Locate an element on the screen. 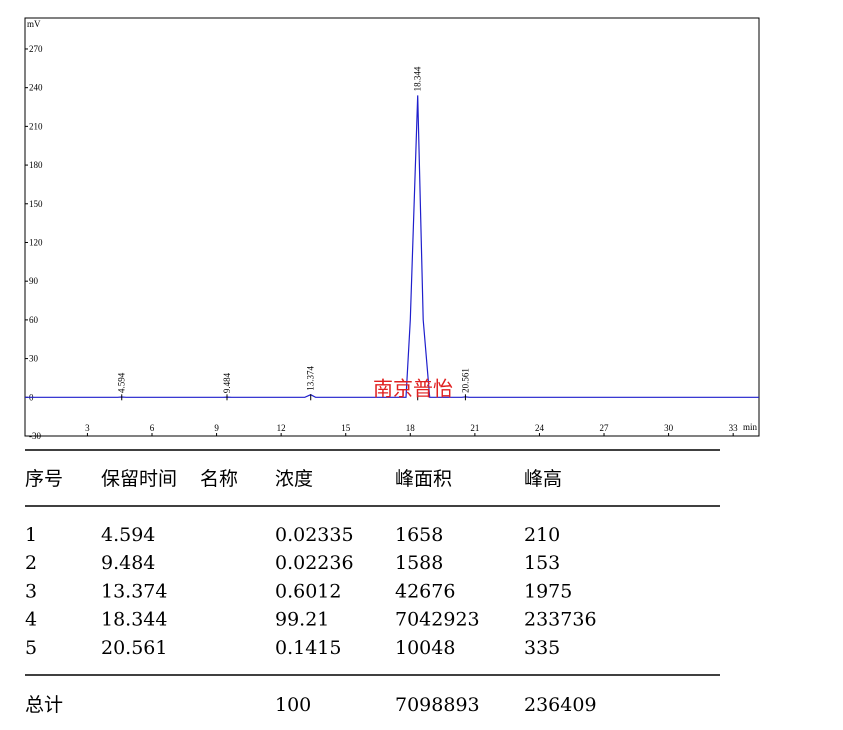 The width and height of the screenshot is (843, 730). x-tick-label: 12 is located at coordinates (281, 428).